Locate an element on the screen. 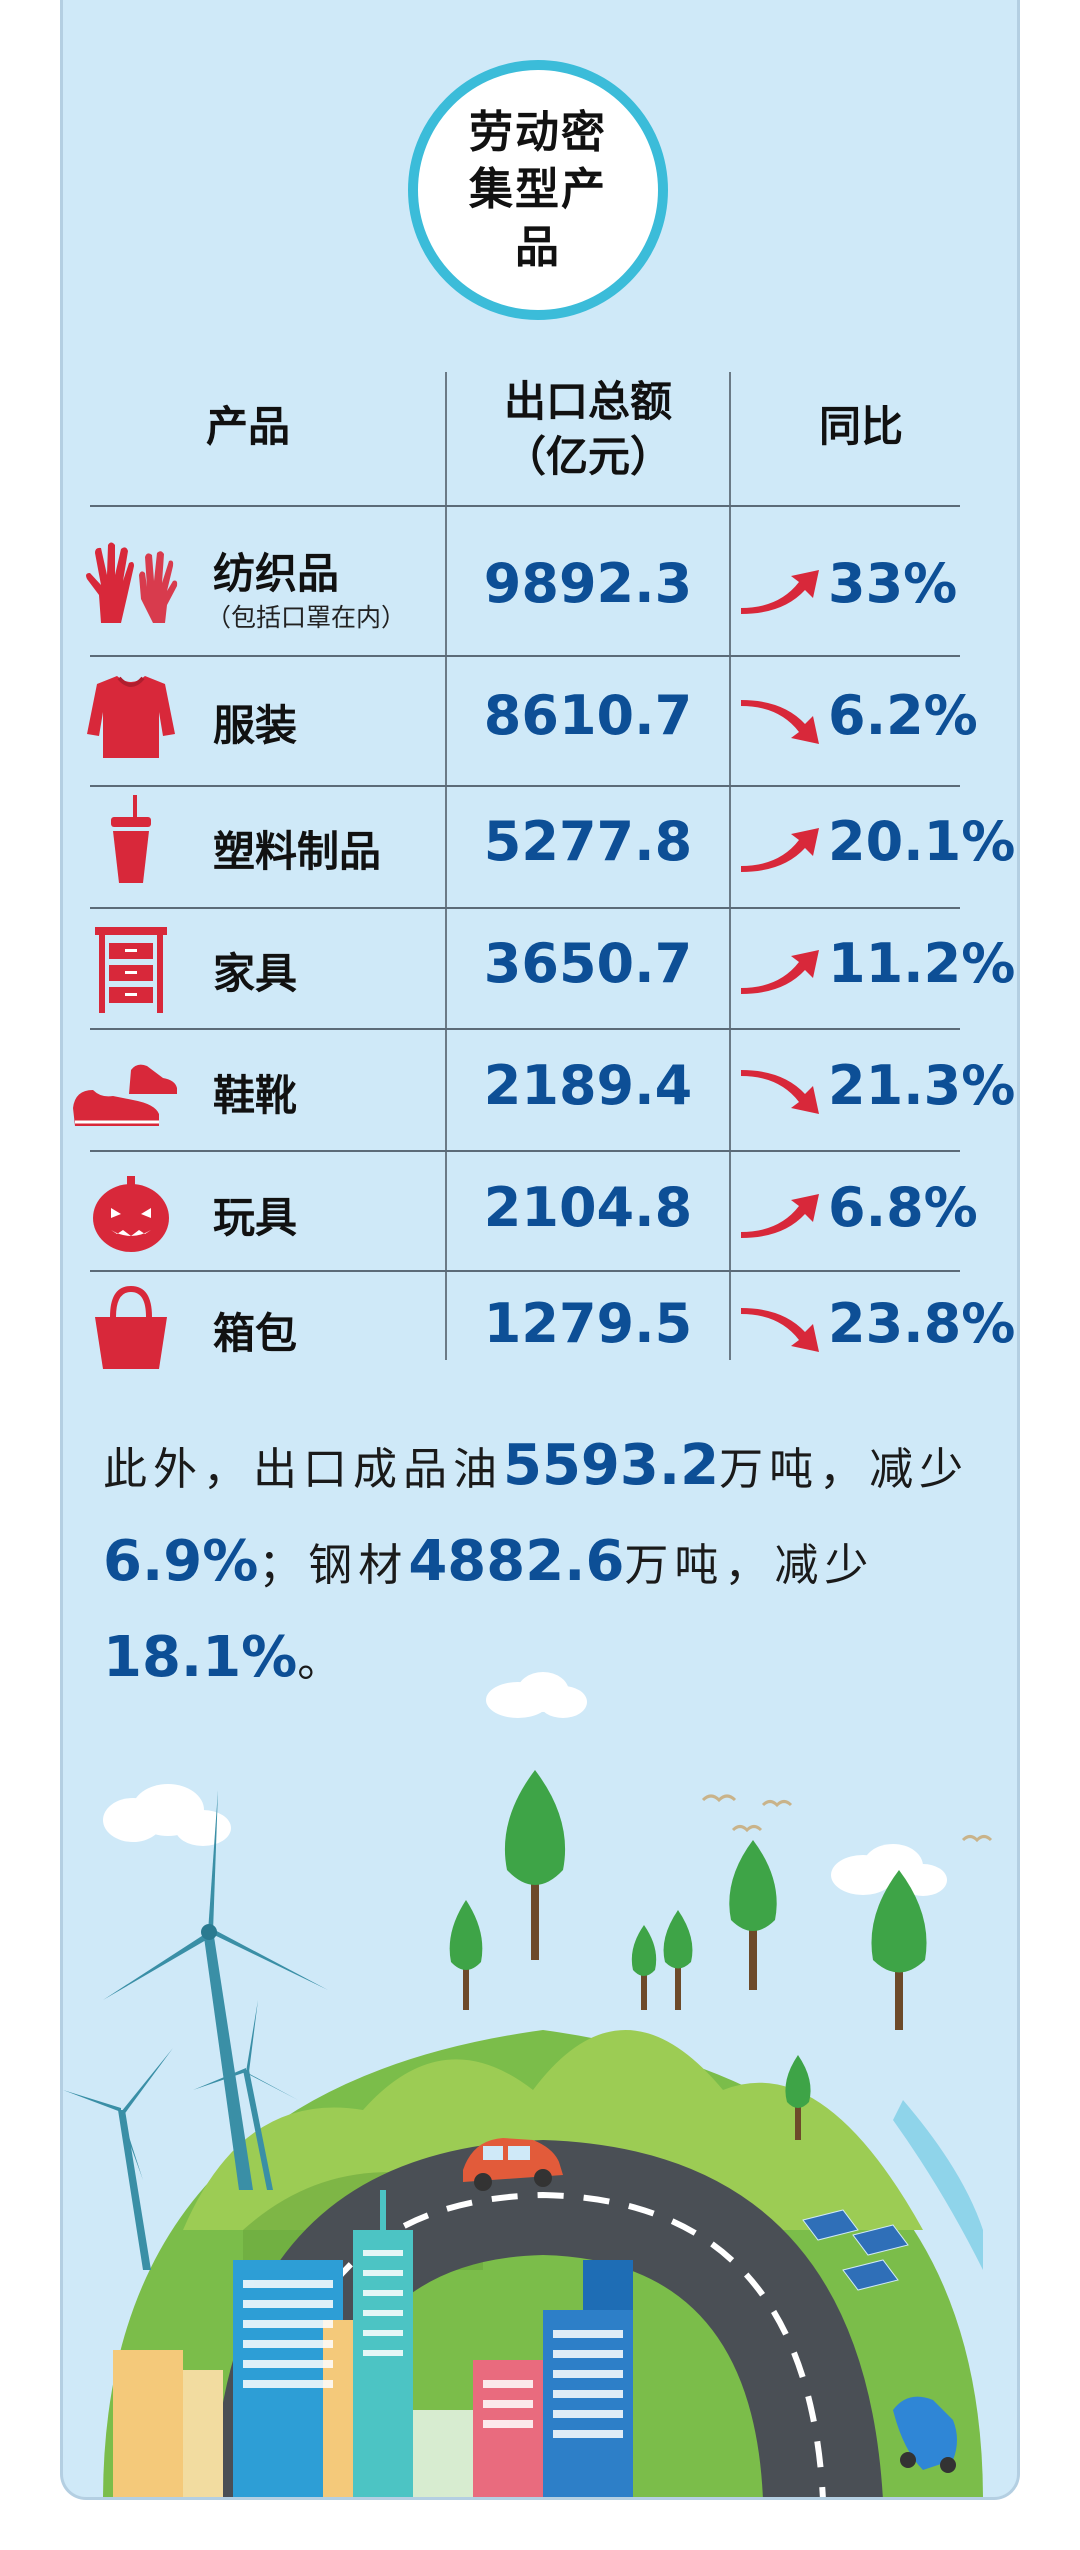  product-name: 纺织品 is located at coordinates (276, 573).